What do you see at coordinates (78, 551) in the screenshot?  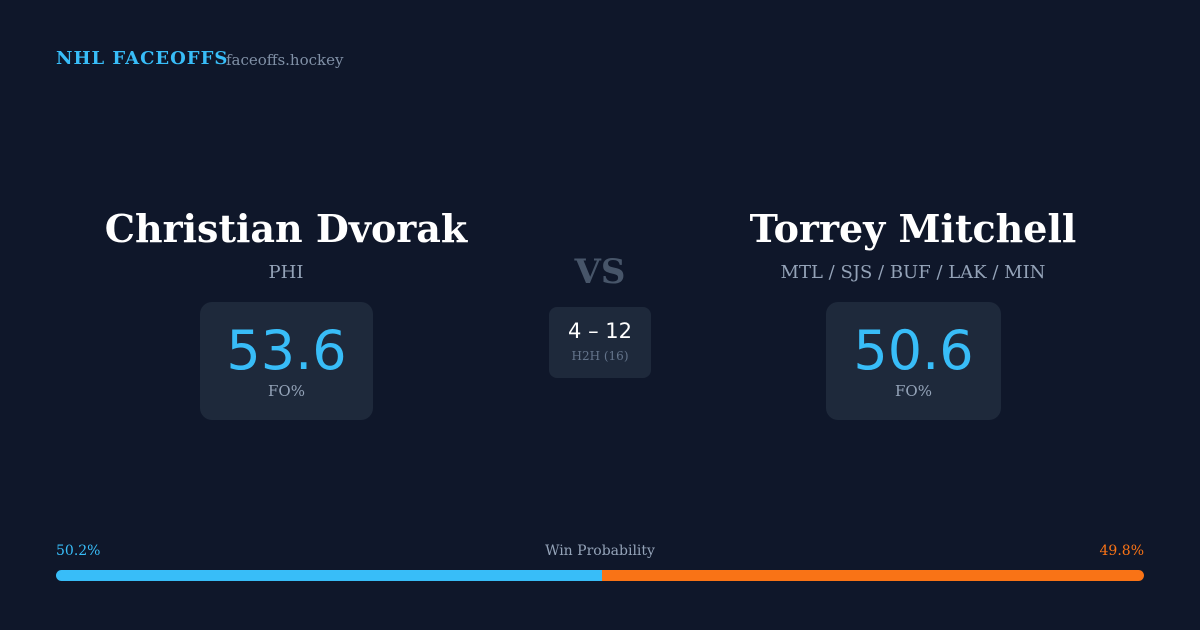 I see `win-prob-left: 50.2%` at bounding box center [78, 551].